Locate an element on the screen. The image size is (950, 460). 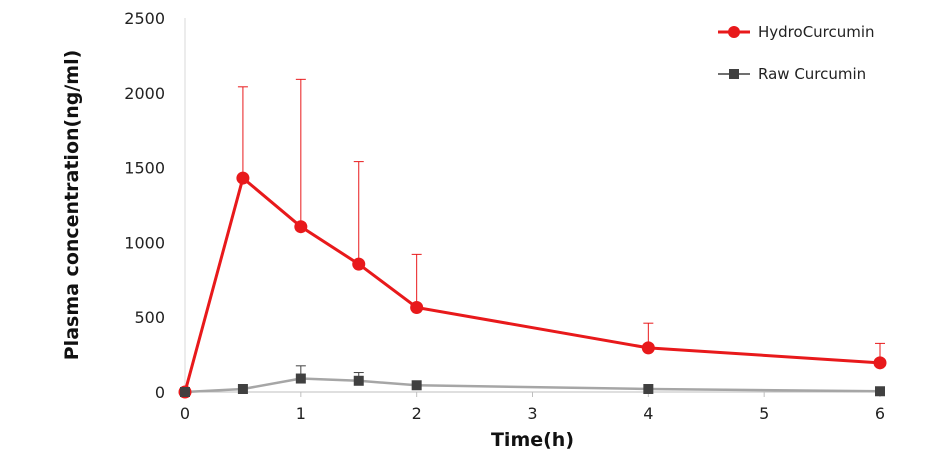
y-tick-label: 1500 is located at coordinates (144, 168).